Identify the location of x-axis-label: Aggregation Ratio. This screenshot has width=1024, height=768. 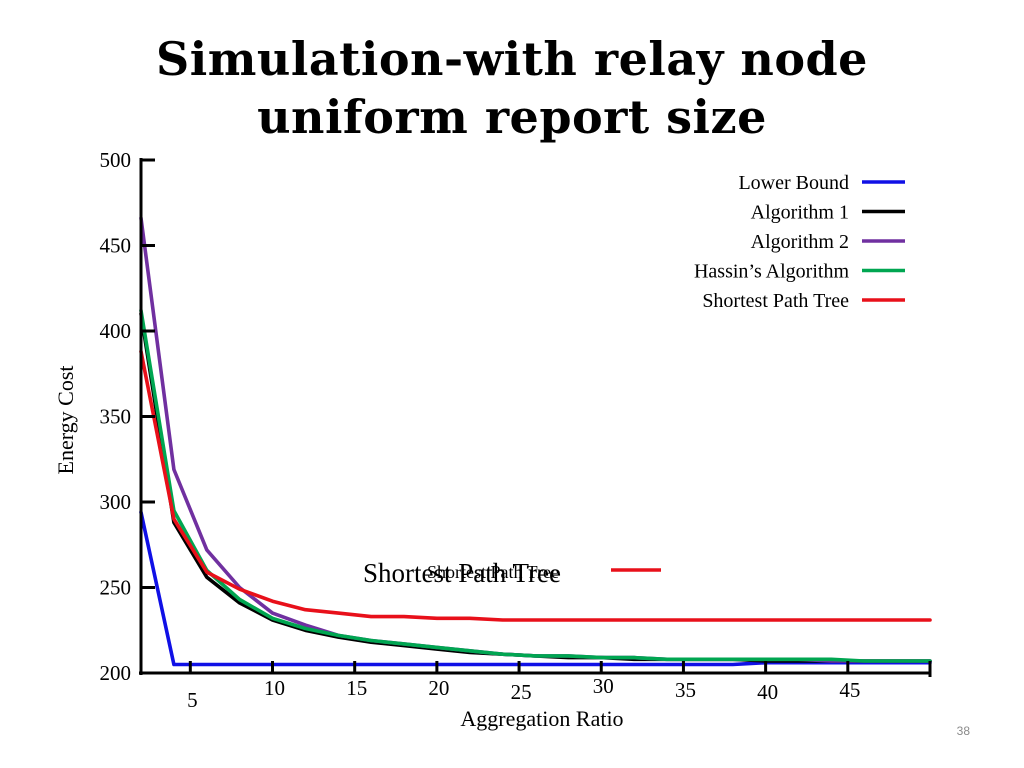
(541, 718).